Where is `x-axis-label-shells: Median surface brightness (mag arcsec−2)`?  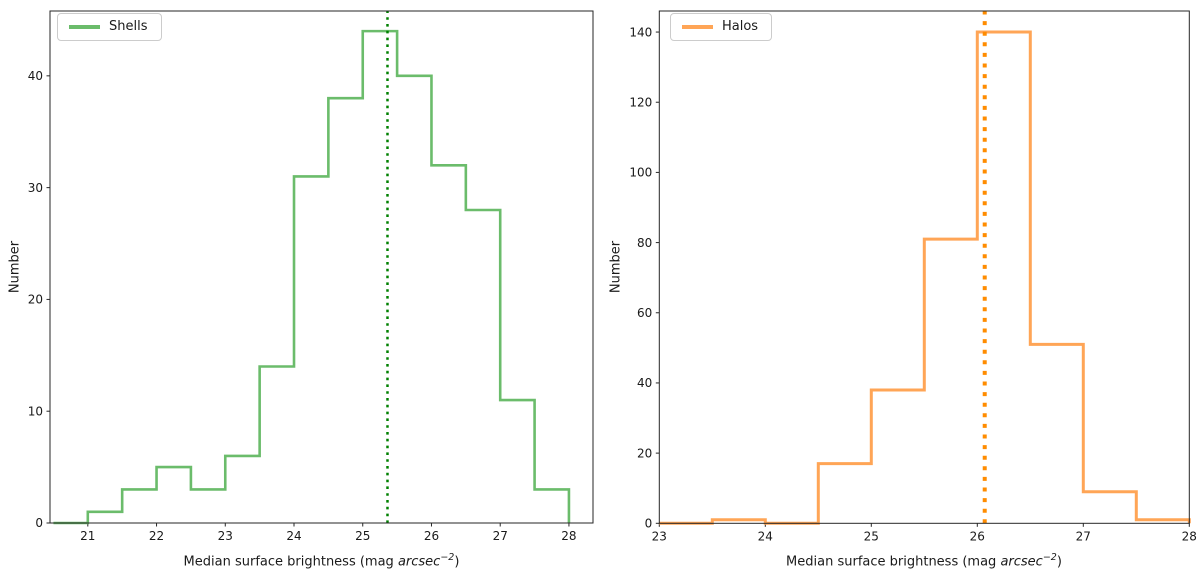 x-axis-label-shells: Median surface brightness (mag arcsec−2) is located at coordinates (321, 561).